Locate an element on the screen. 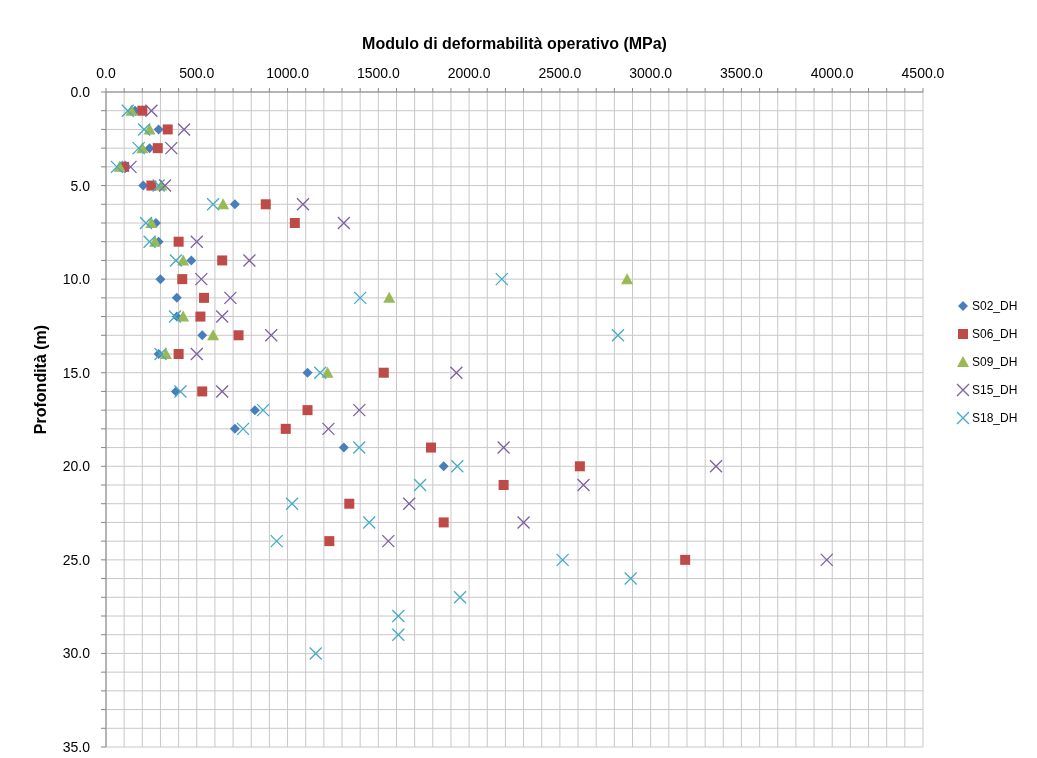 Image resolution: width=1037 pixels, height=758 pixels. y-axis-title: Profondità (m) is located at coordinates (40, 379).